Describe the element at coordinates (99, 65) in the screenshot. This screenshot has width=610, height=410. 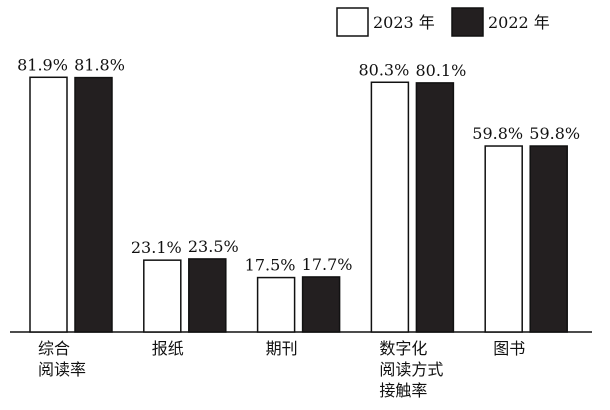
I see `value-label: 81.8%` at that location.